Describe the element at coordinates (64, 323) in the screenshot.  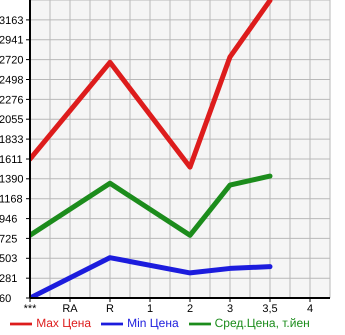
I see `legend-label: Max Цена` at that location.